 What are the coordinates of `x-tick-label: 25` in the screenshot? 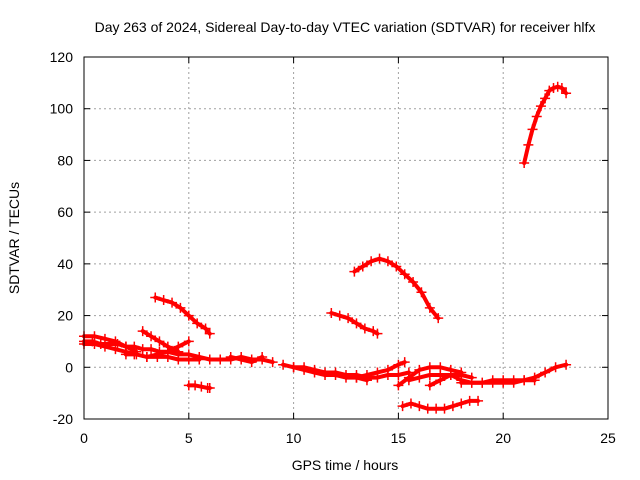 It's located at (608, 438).